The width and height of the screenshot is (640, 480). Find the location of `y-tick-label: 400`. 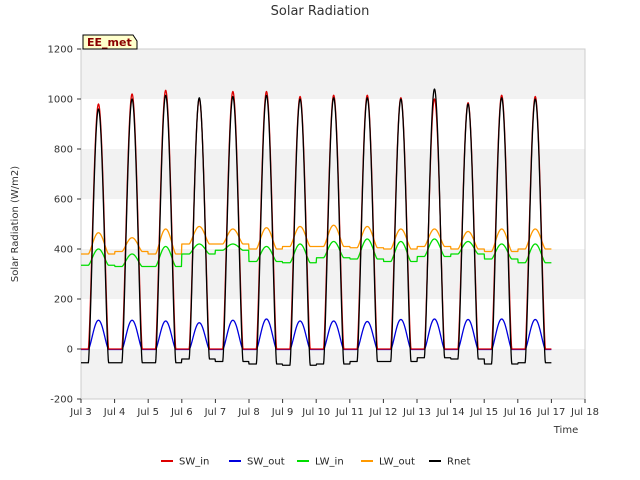

y-tick-label: 400 is located at coordinates (63, 250).